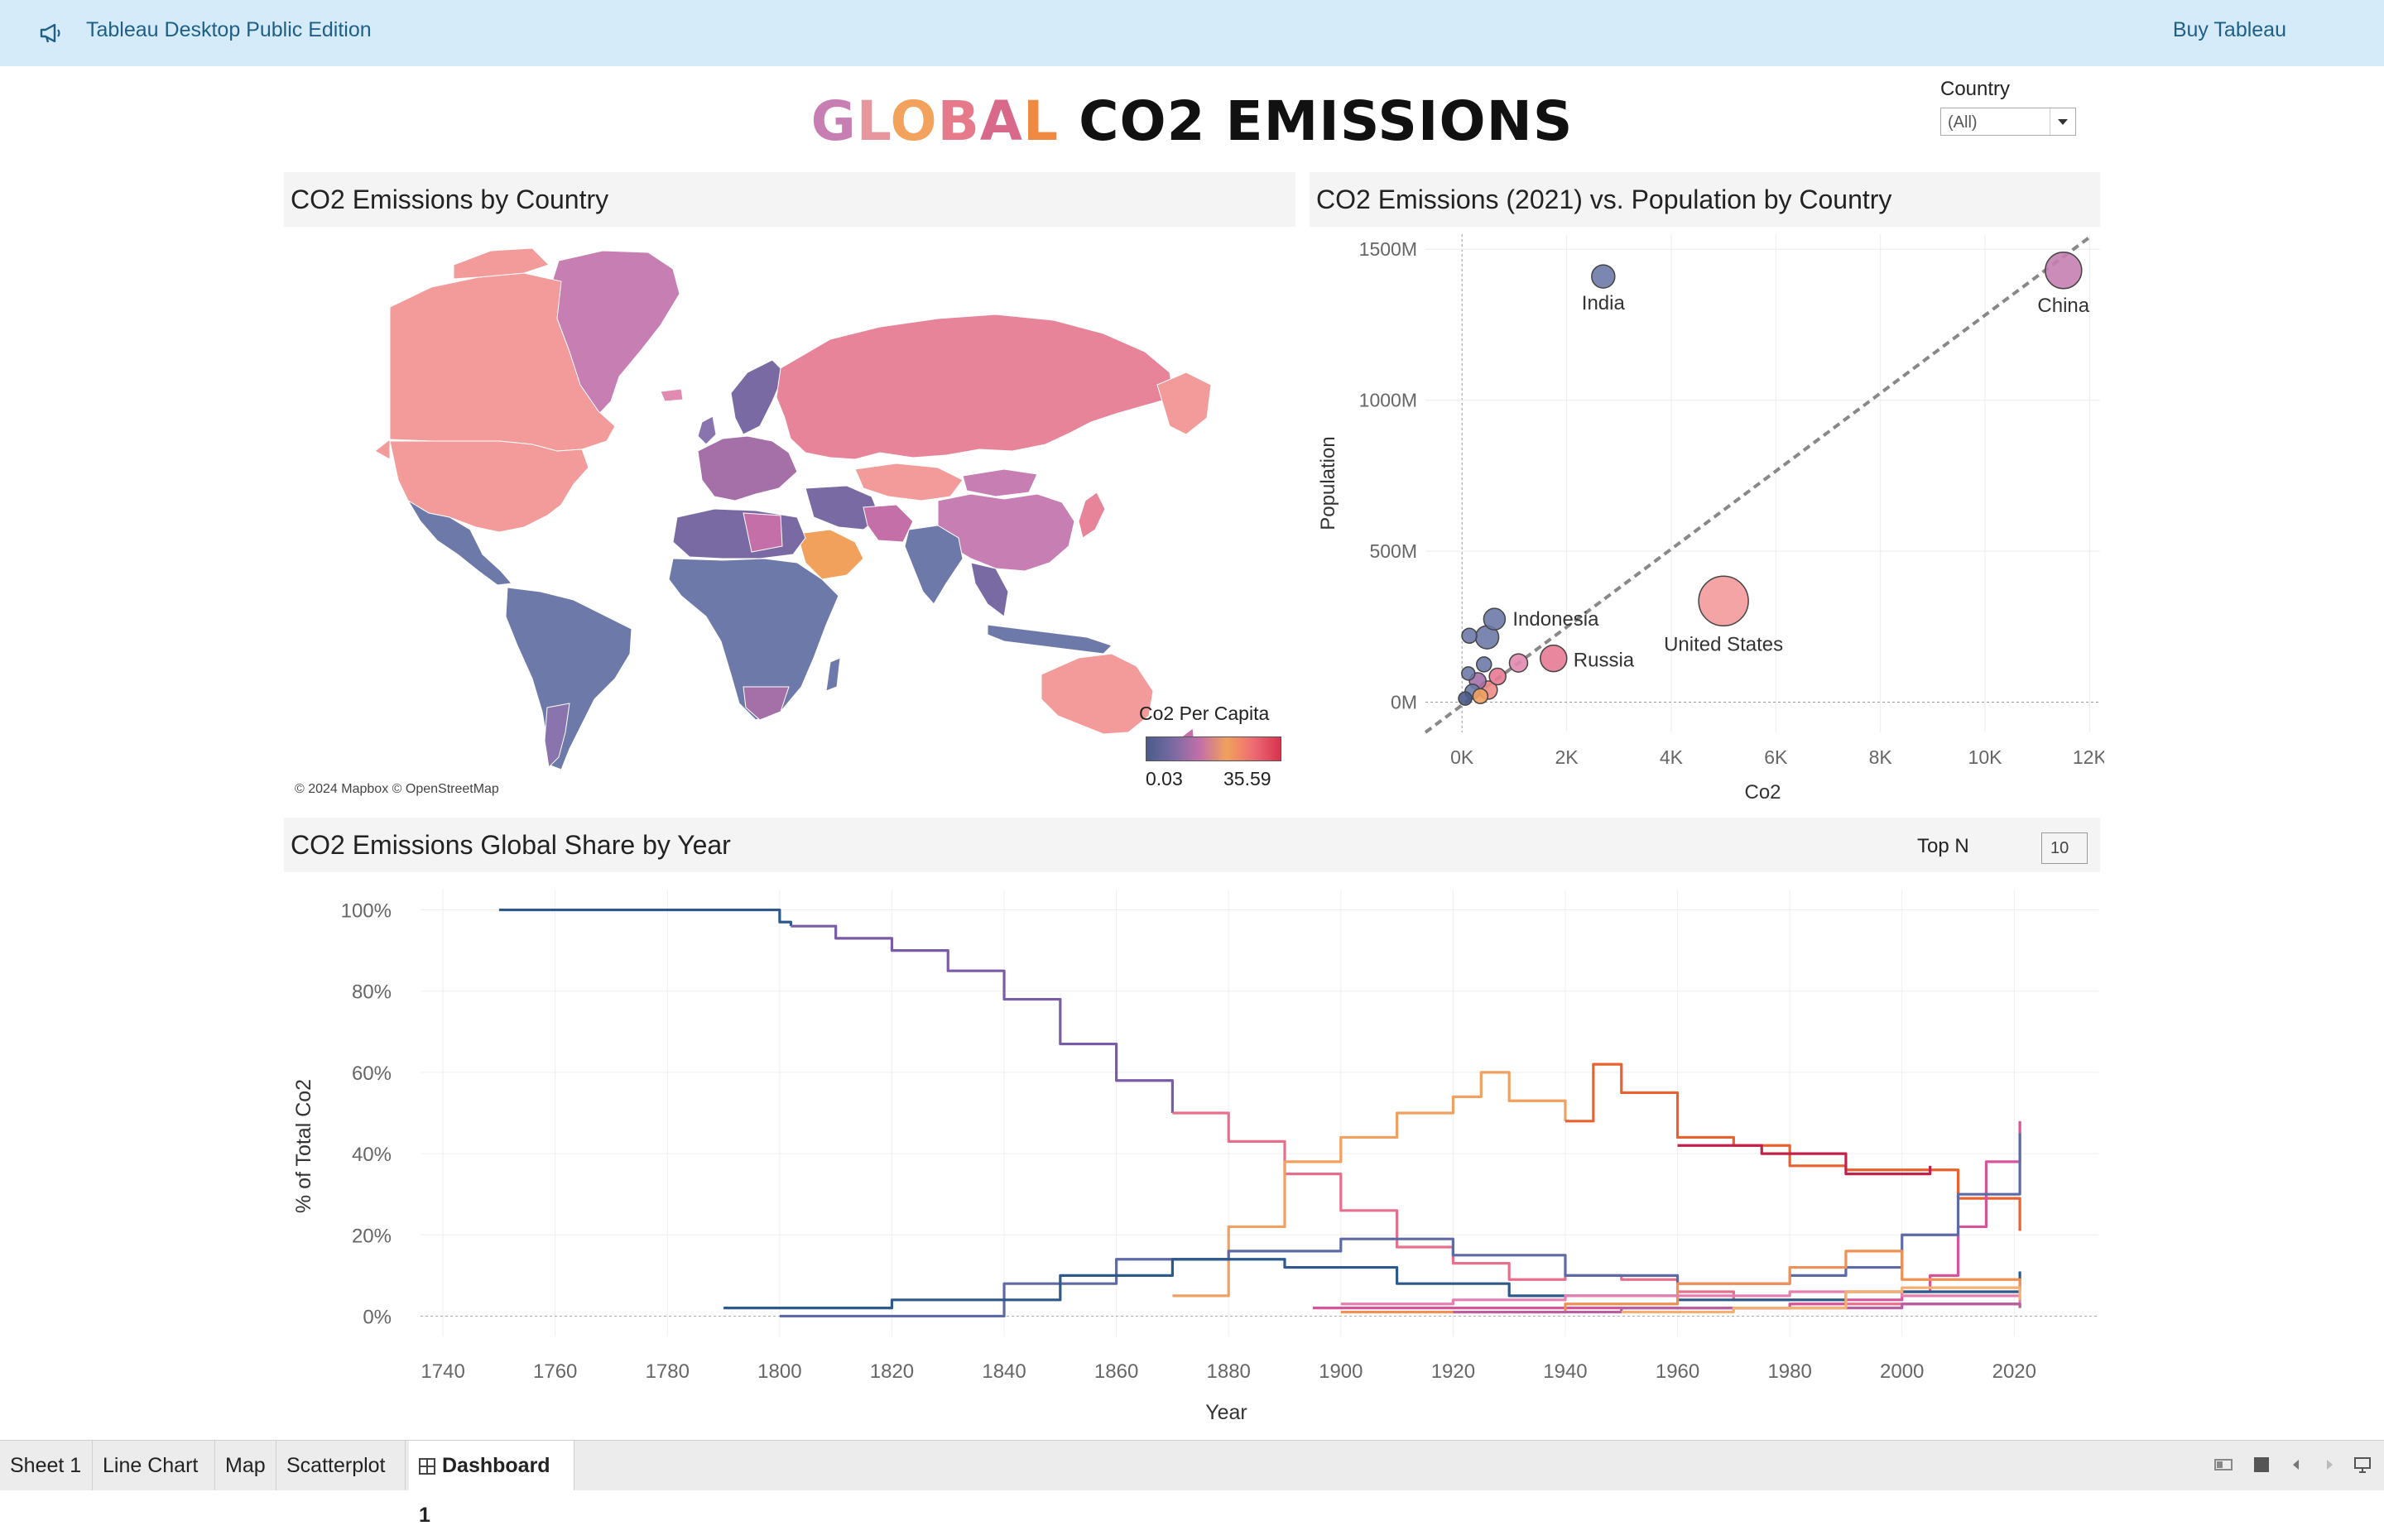 This screenshot has width=2384, height=1540. I want to click on tab-sheet-1: Sheet 1, so click(46, 1465).